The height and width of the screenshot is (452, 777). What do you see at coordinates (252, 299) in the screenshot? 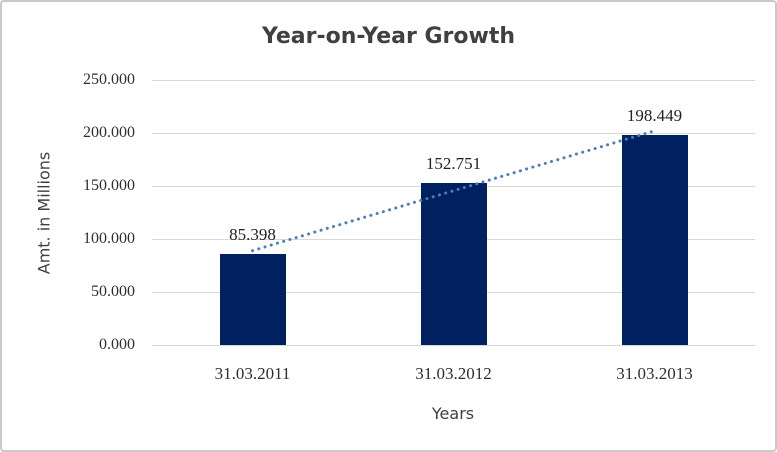
I see `bar-31.03.2011` at bounding box center [252, 299].